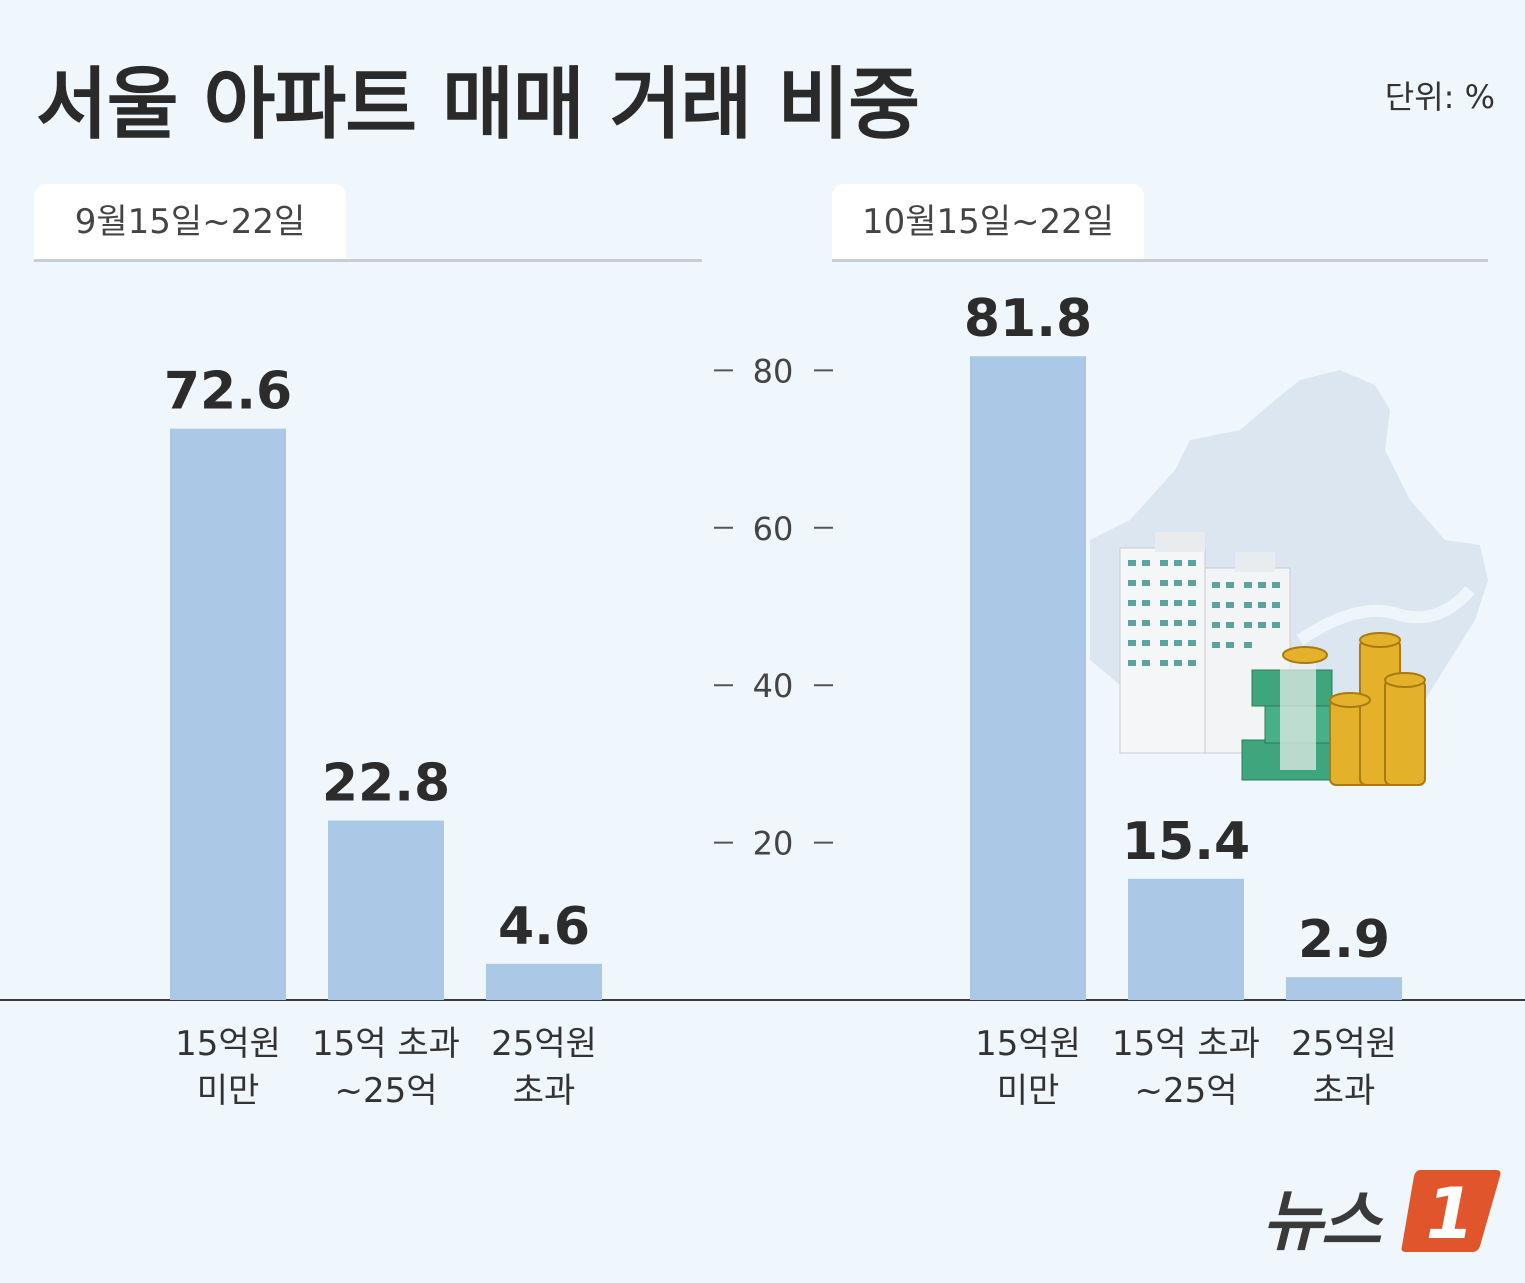 The height and width of the screenshot is (1283, 1525). I want to click on logo-mark-digit: 1, so click(1450, 1213).